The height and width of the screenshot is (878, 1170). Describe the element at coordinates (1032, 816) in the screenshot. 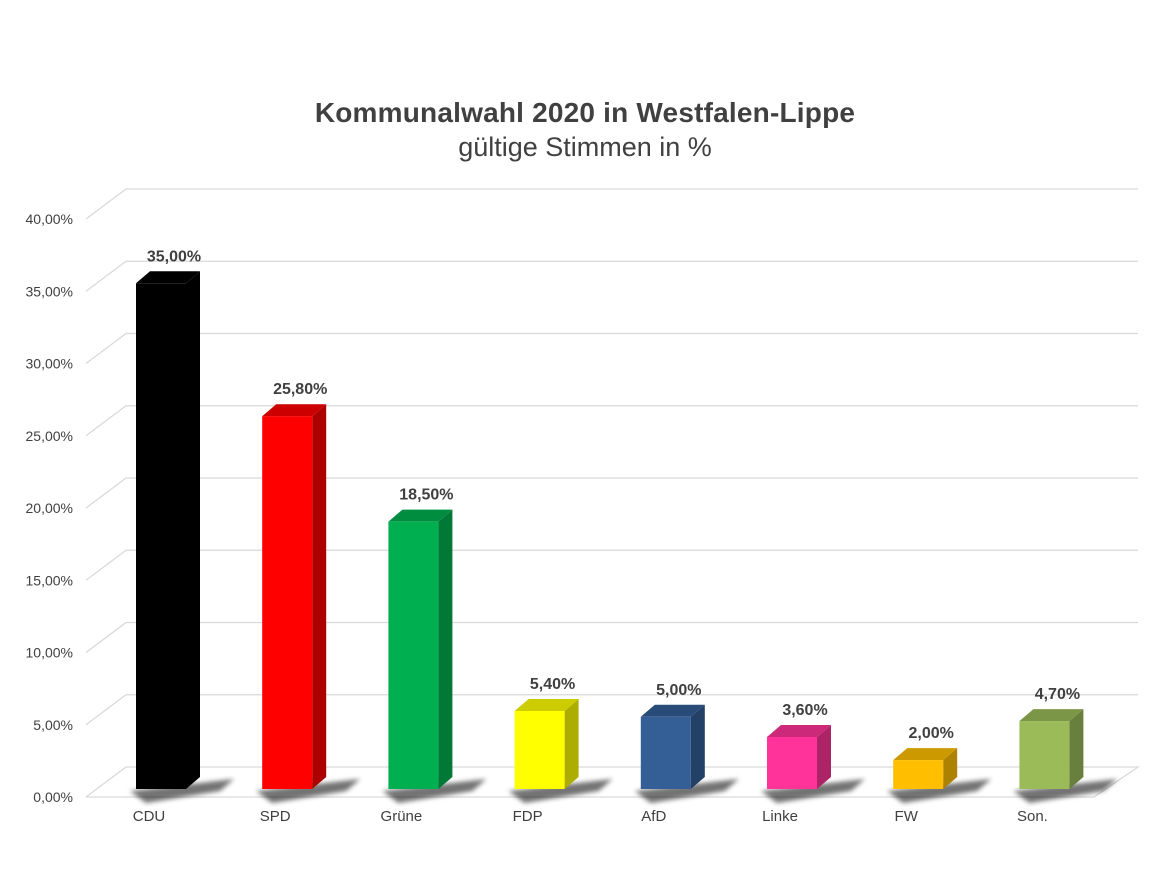

I see `category-label: Son.` at that location.